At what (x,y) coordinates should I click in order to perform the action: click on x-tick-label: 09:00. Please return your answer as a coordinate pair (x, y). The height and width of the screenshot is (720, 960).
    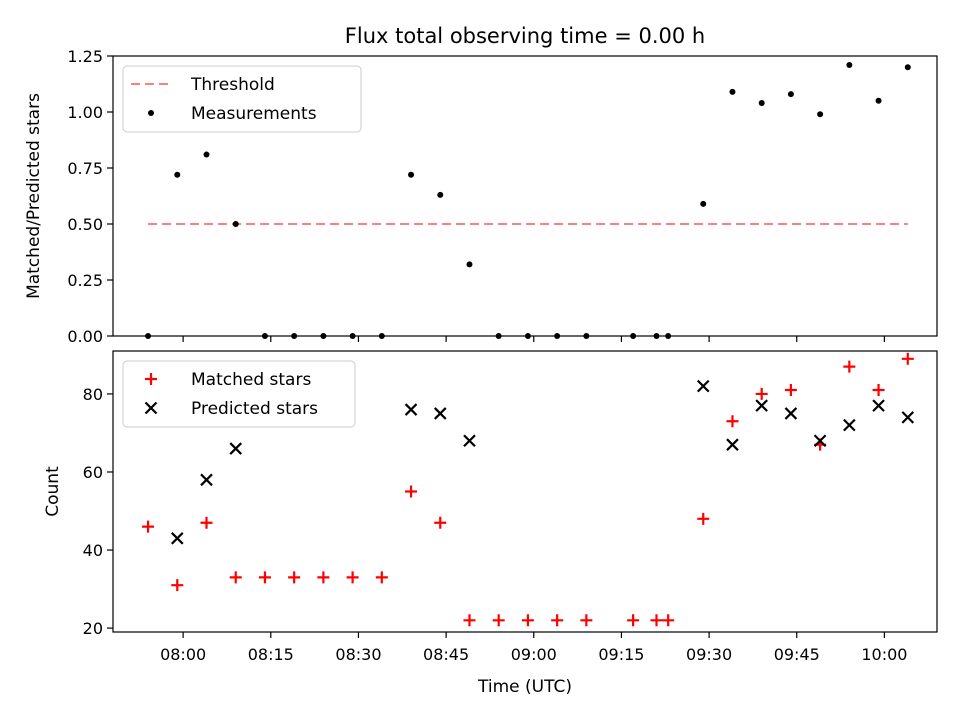
    Looking at the image, I should click on (534, 654).